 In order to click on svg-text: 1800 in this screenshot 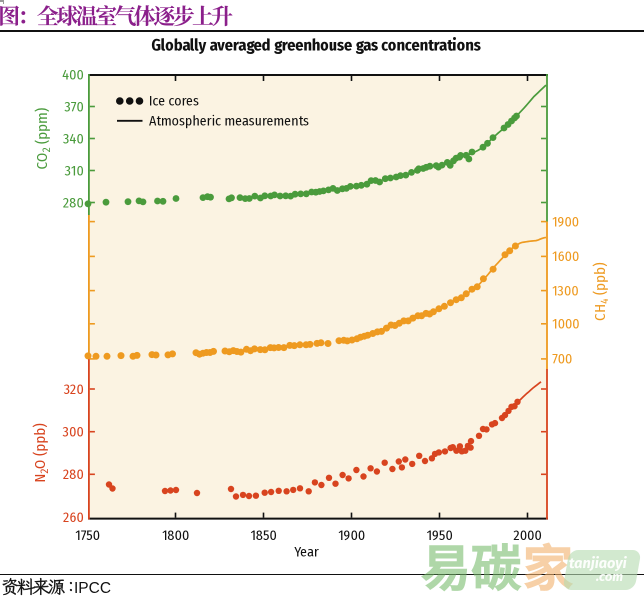, I will do `click(175, 535)`.